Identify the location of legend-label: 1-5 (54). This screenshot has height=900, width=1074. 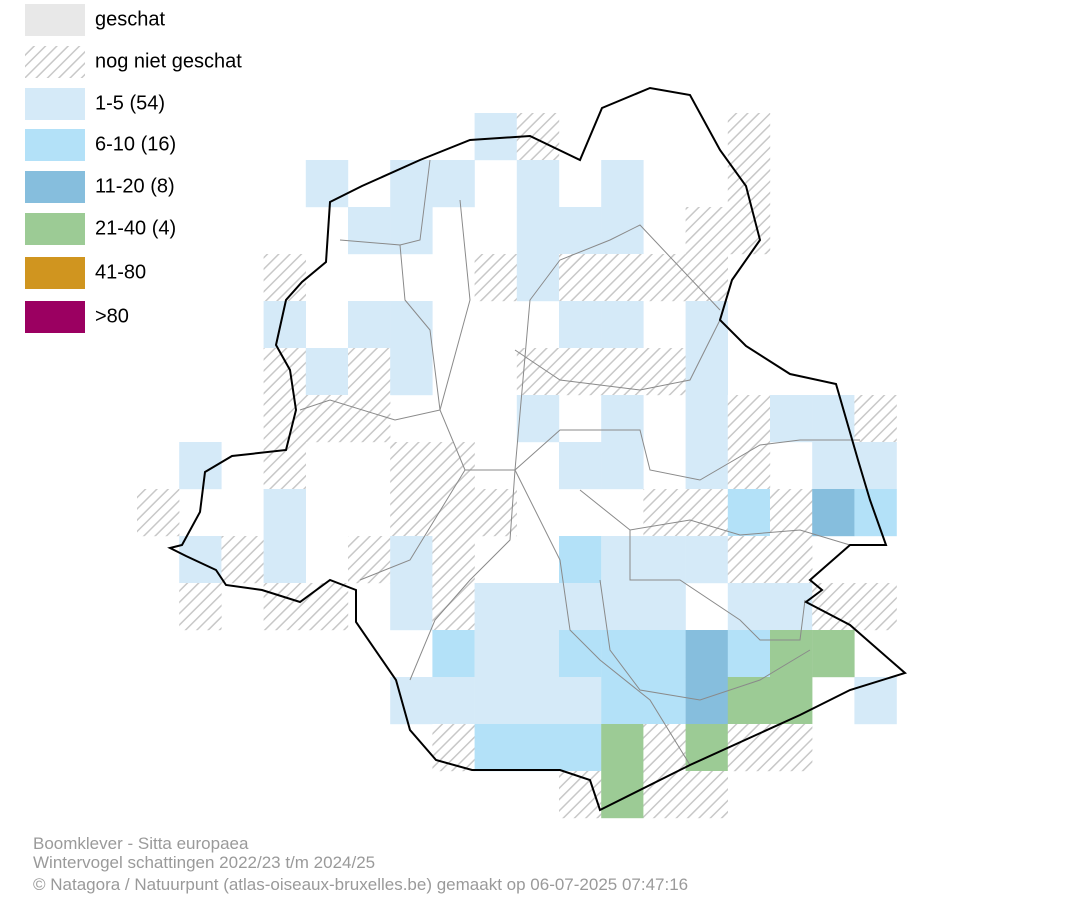
(130, 103).